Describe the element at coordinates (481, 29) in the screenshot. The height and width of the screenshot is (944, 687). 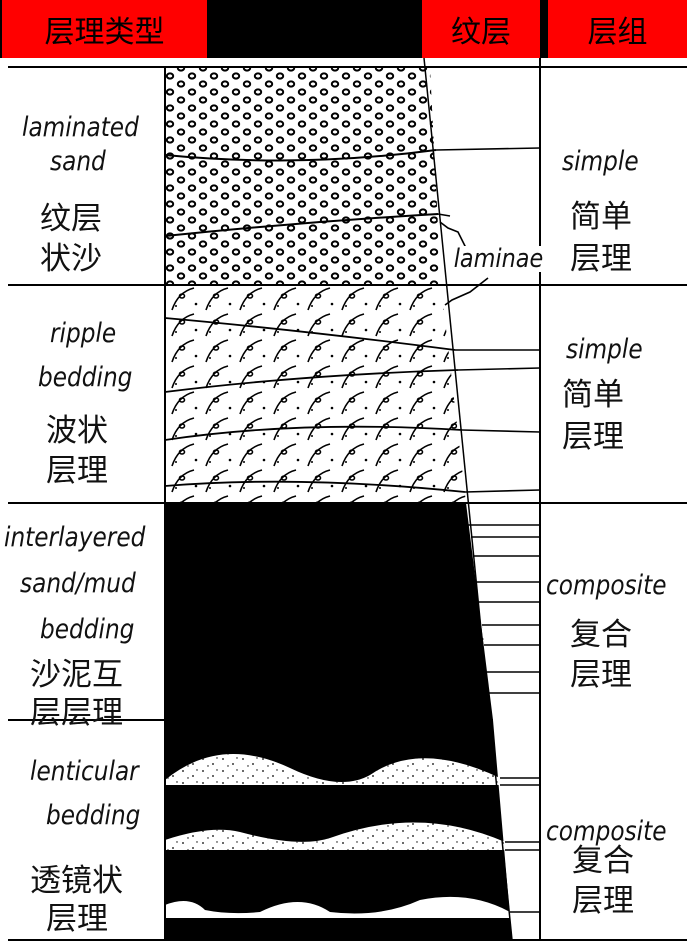
I see `header-laminae: 纹层` at that location.